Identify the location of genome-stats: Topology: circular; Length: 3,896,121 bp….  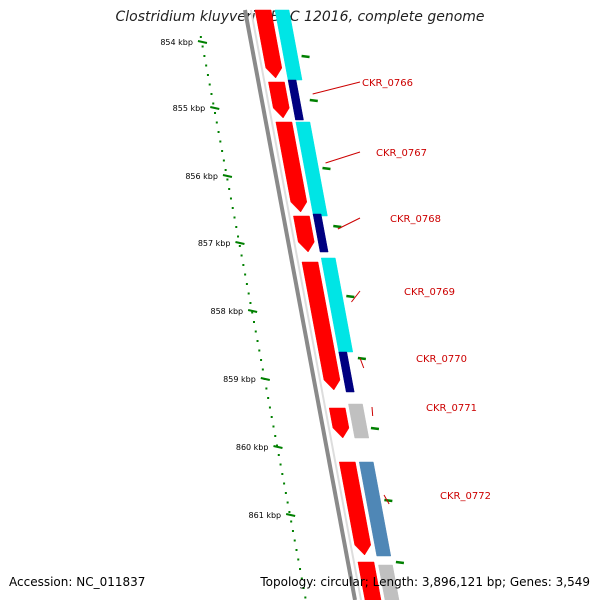
(425, 582).